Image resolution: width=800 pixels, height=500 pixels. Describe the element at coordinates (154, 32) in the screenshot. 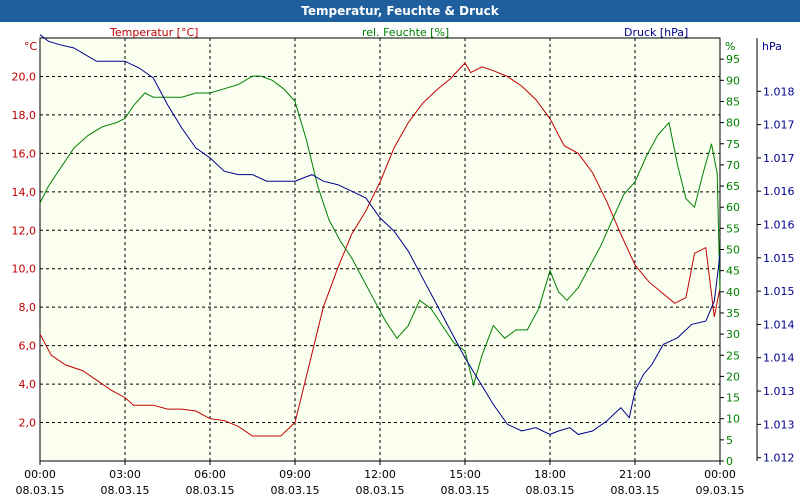

I see `temperature-axis-title: Temperatur [°C]` at that location.